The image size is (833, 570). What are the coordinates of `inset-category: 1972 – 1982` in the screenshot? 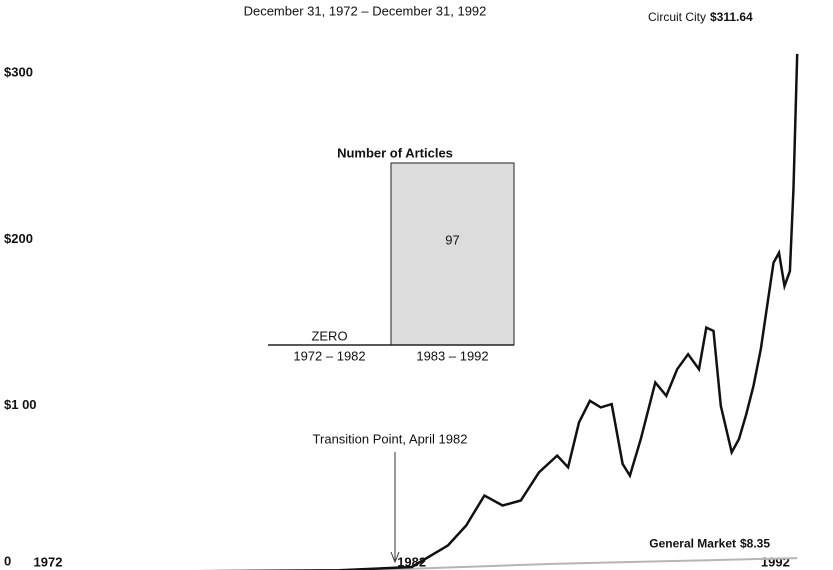 It's located at (329, 355).